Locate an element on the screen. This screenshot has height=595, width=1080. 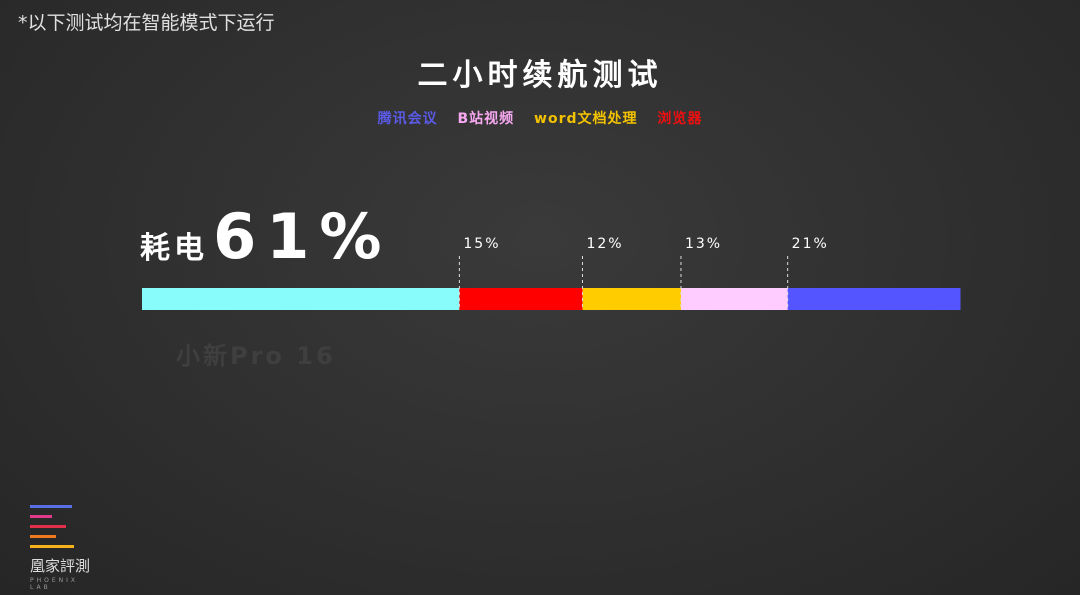
segment-label-3: 13% is located at coordinates (703, 244).